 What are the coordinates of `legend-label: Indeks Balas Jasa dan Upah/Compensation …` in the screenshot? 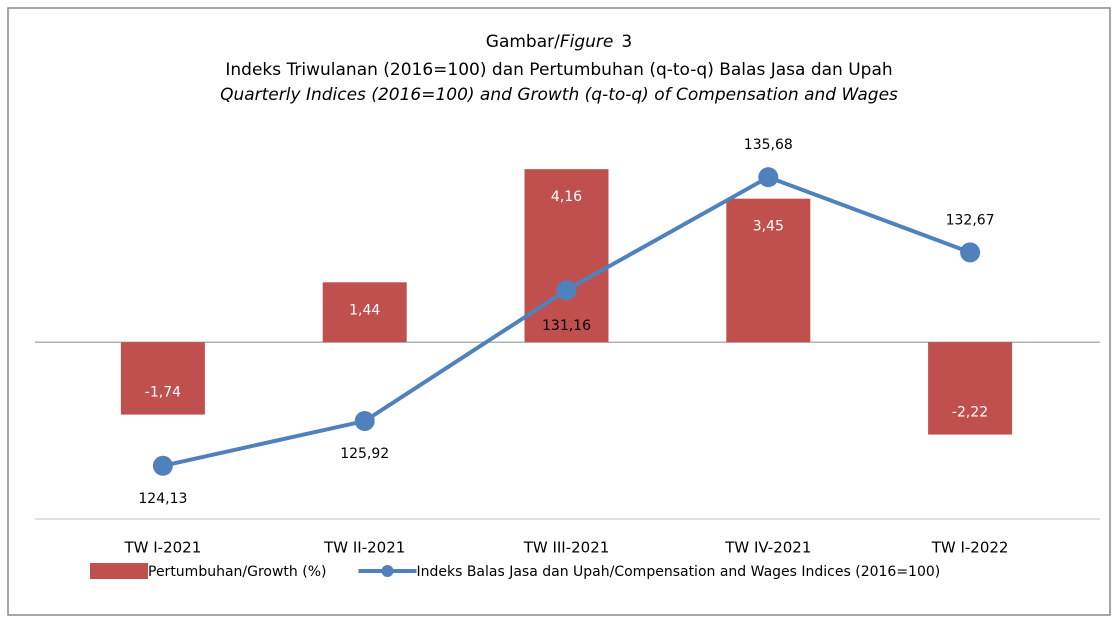 It's located at (678, 572).